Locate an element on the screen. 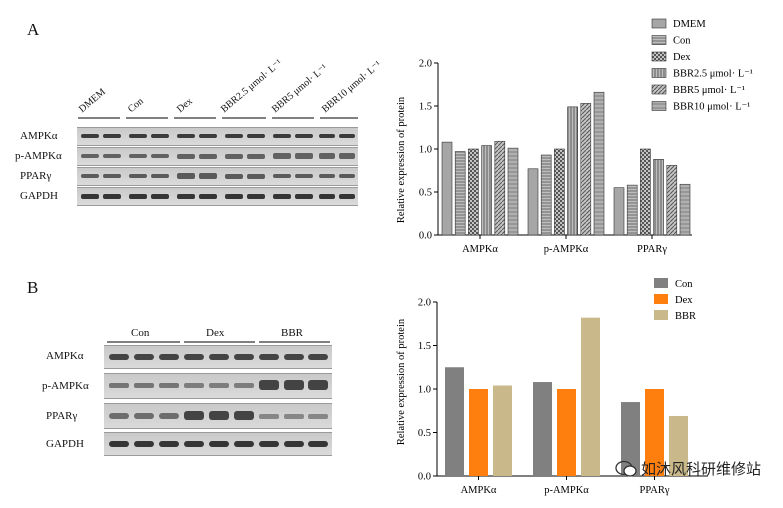 This screenshot has height=508, width=783. legend-label: BBR is located at coordinates (685, 316).